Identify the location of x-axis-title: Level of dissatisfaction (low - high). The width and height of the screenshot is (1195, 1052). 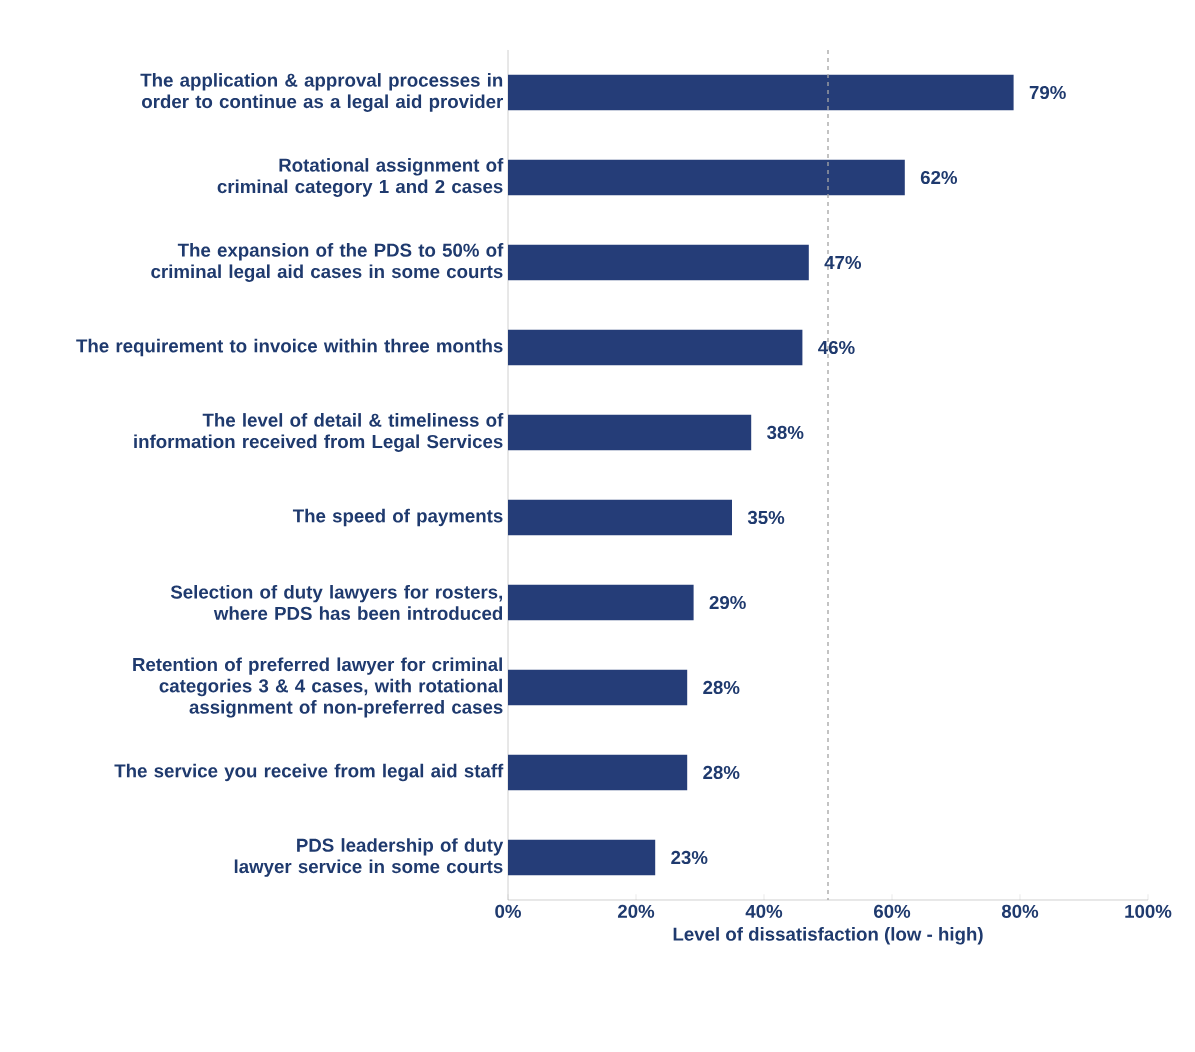
(828, 936).